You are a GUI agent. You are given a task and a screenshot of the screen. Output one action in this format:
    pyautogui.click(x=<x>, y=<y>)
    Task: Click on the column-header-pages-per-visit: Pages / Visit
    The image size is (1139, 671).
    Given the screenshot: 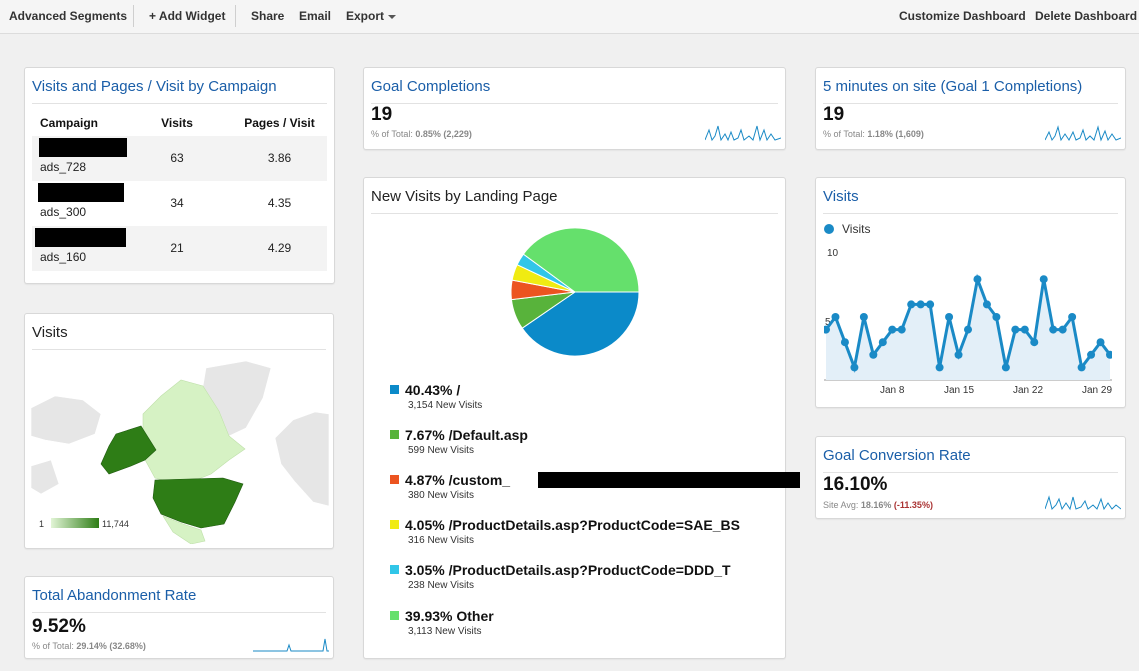 What is the action you would take?
    pyautogui.click(x=279, y=123)
    